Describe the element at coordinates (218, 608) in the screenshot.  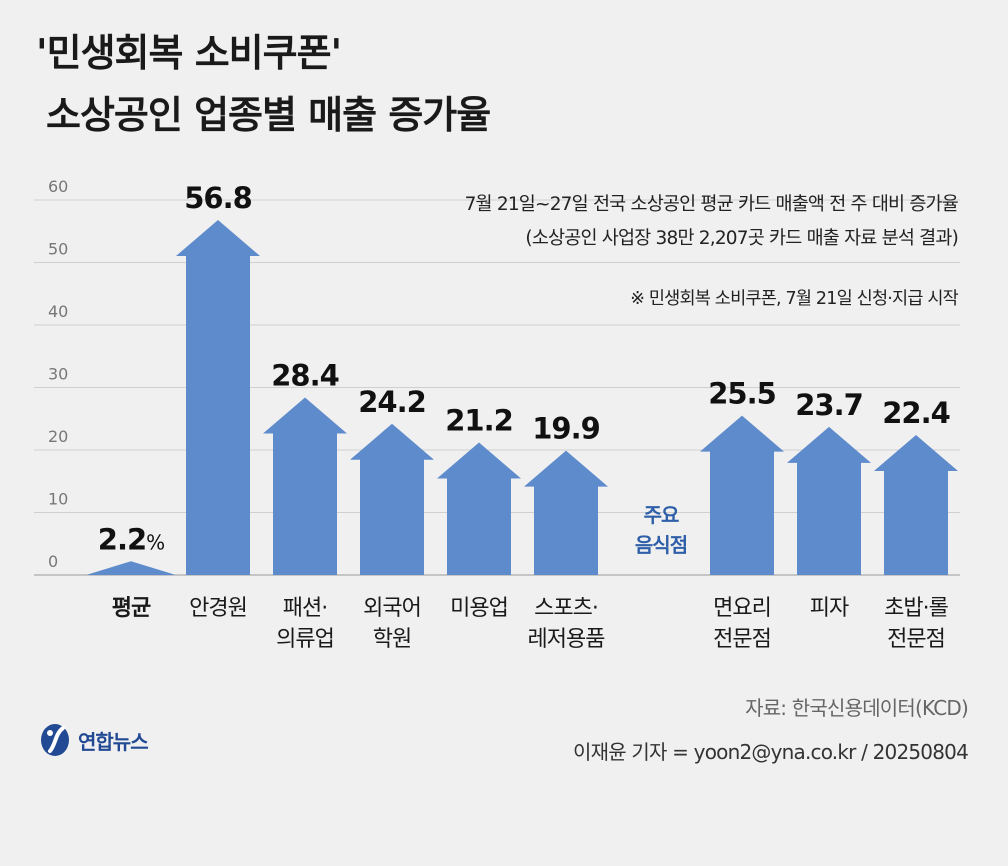
I see `x-tick-label: 안경원` at that location.